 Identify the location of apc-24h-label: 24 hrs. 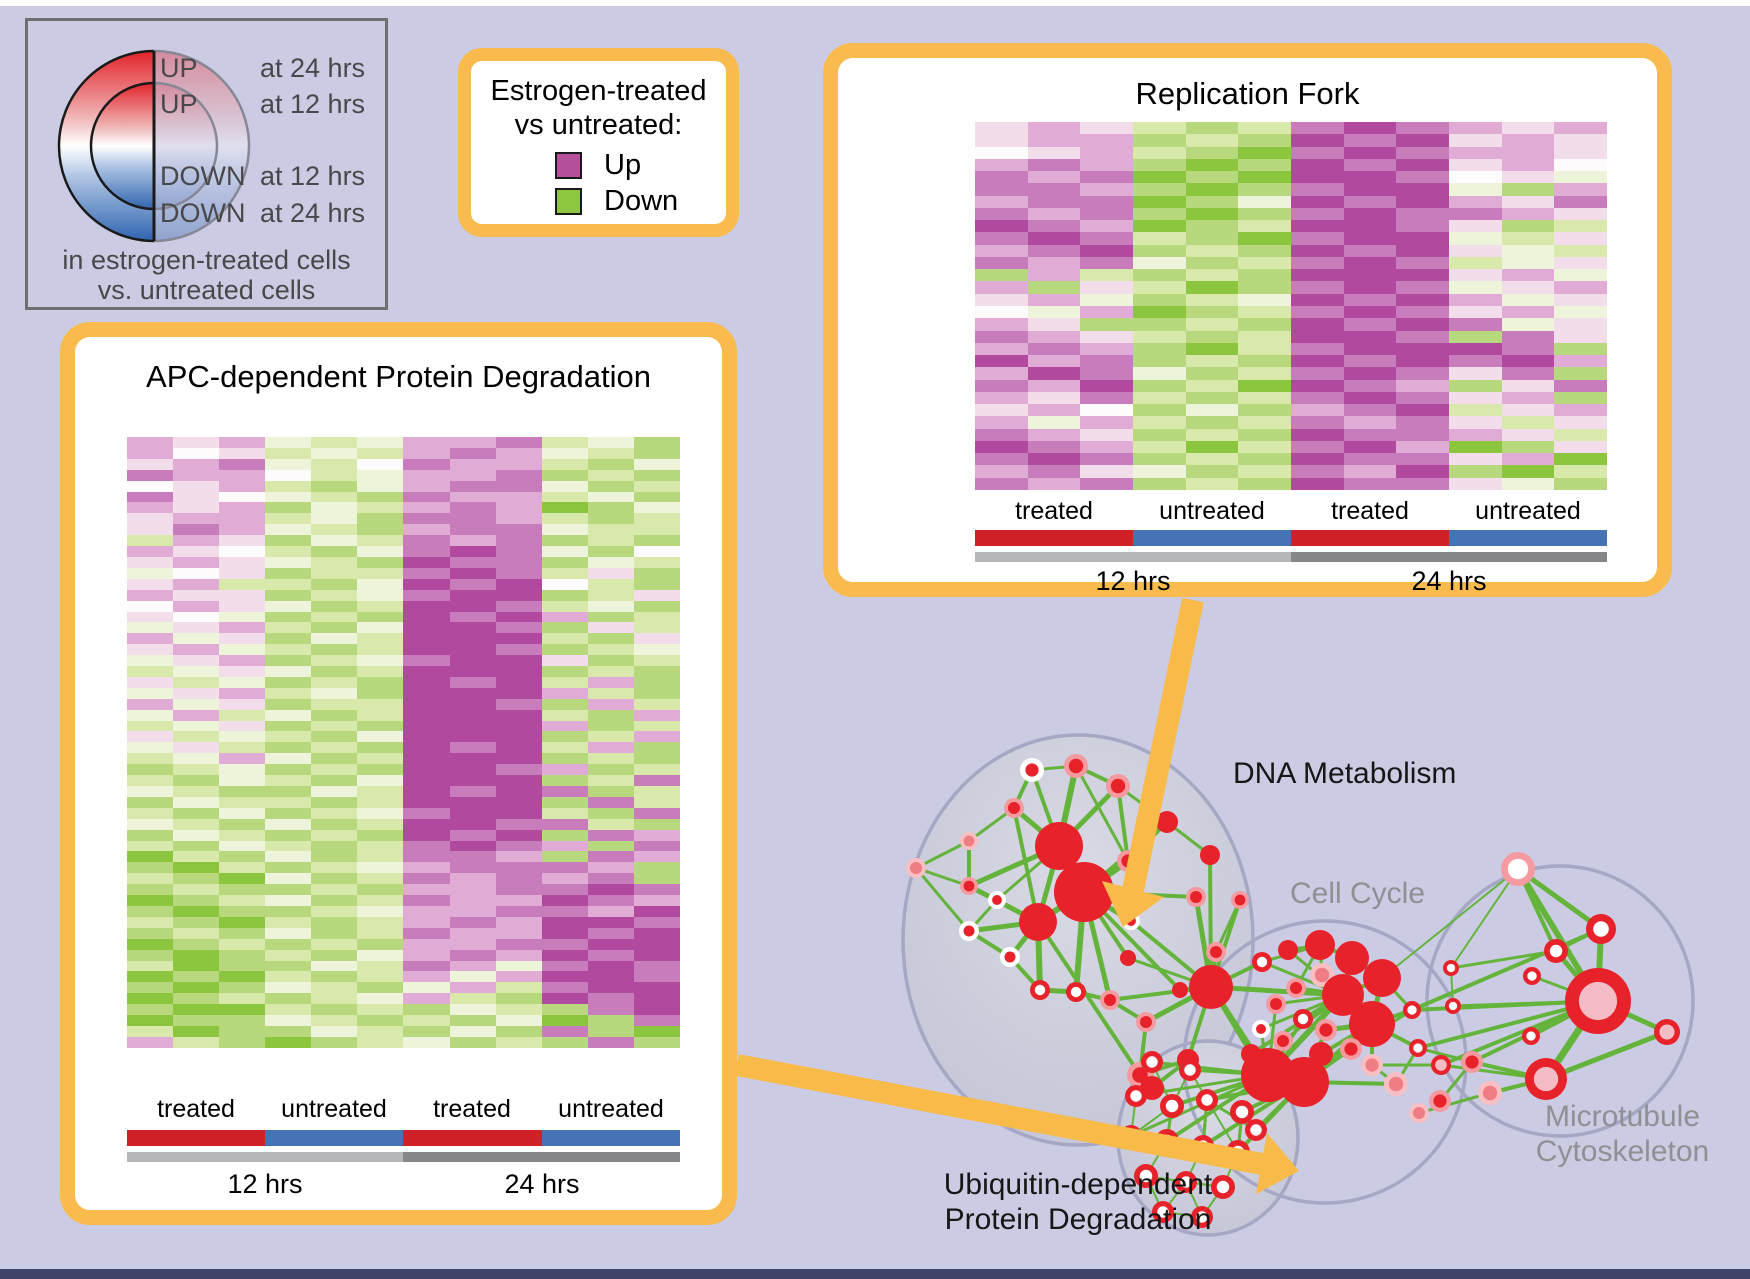
(542, 1184).